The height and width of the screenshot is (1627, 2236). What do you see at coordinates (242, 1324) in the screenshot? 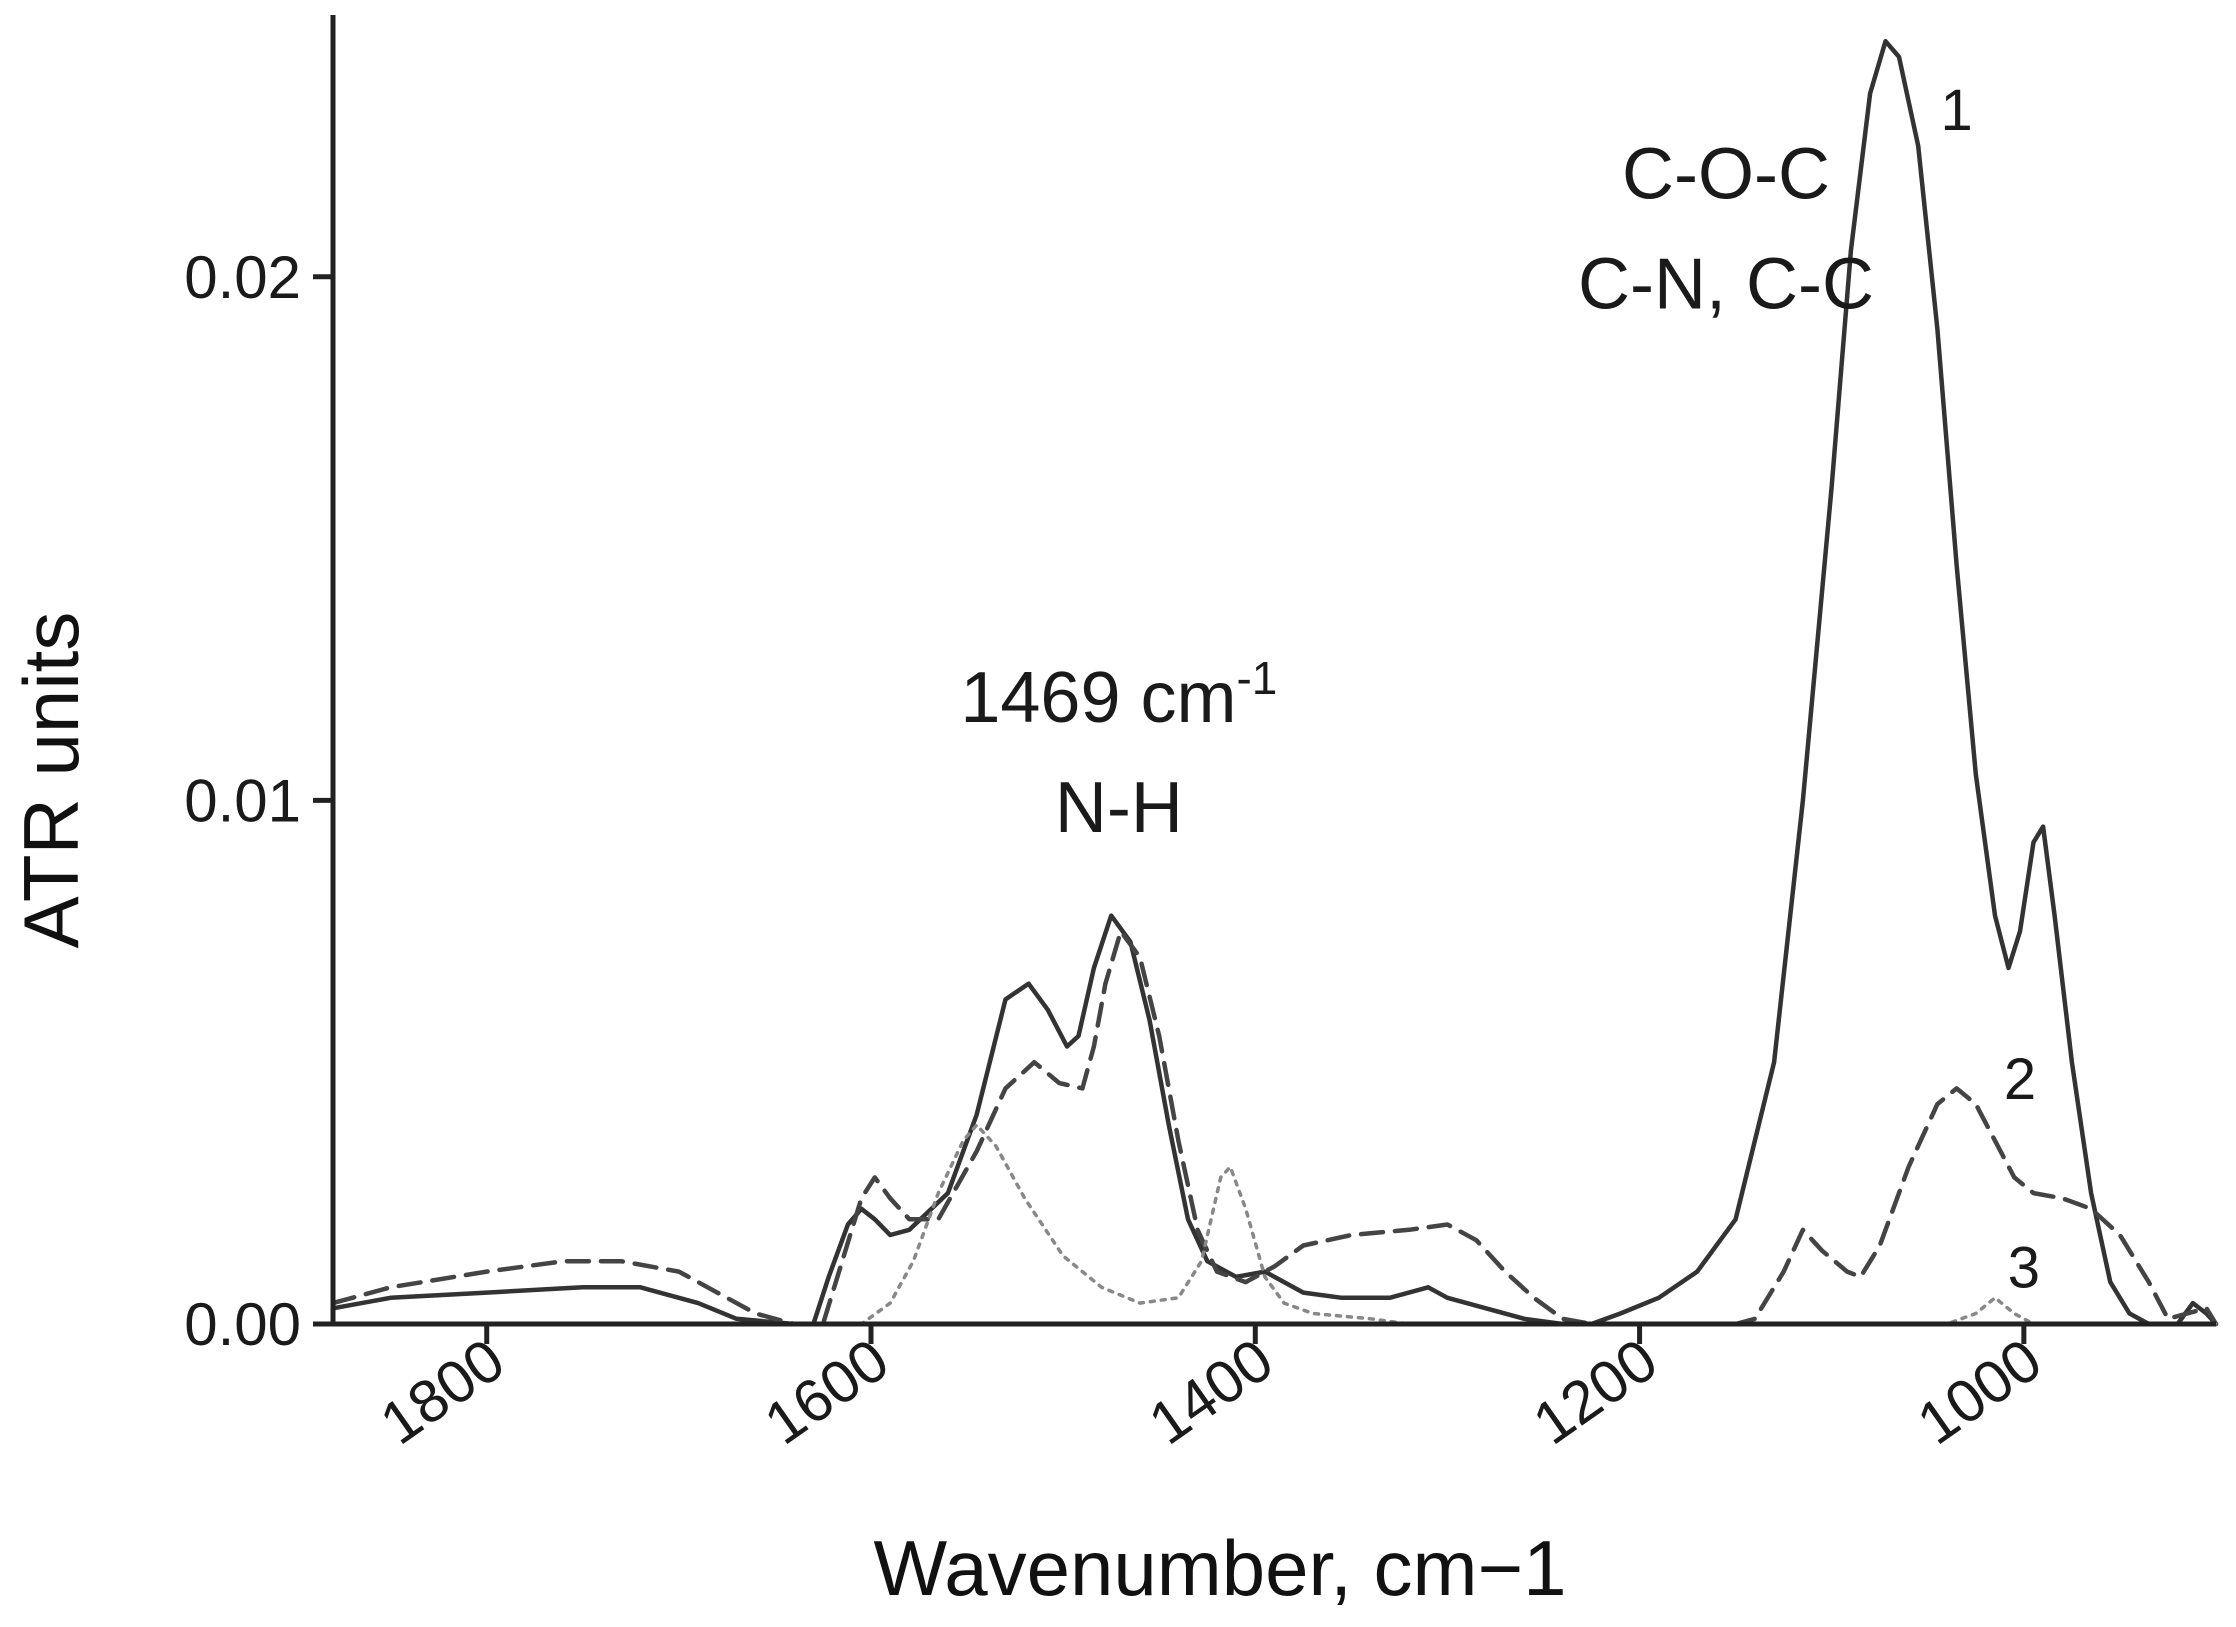
I see `y-tick-label: 0.00` at bounding box center [242, 1324].